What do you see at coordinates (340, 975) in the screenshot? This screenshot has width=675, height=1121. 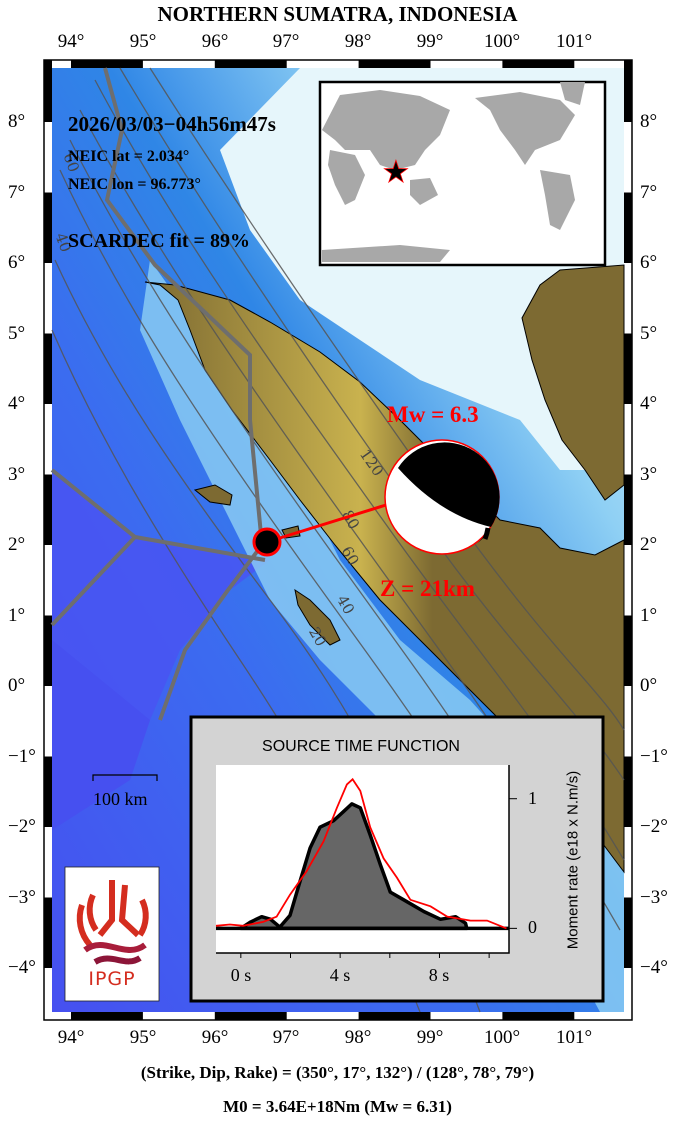 I see `x-tick-label: 4 s` at bounding box center [340, 975].